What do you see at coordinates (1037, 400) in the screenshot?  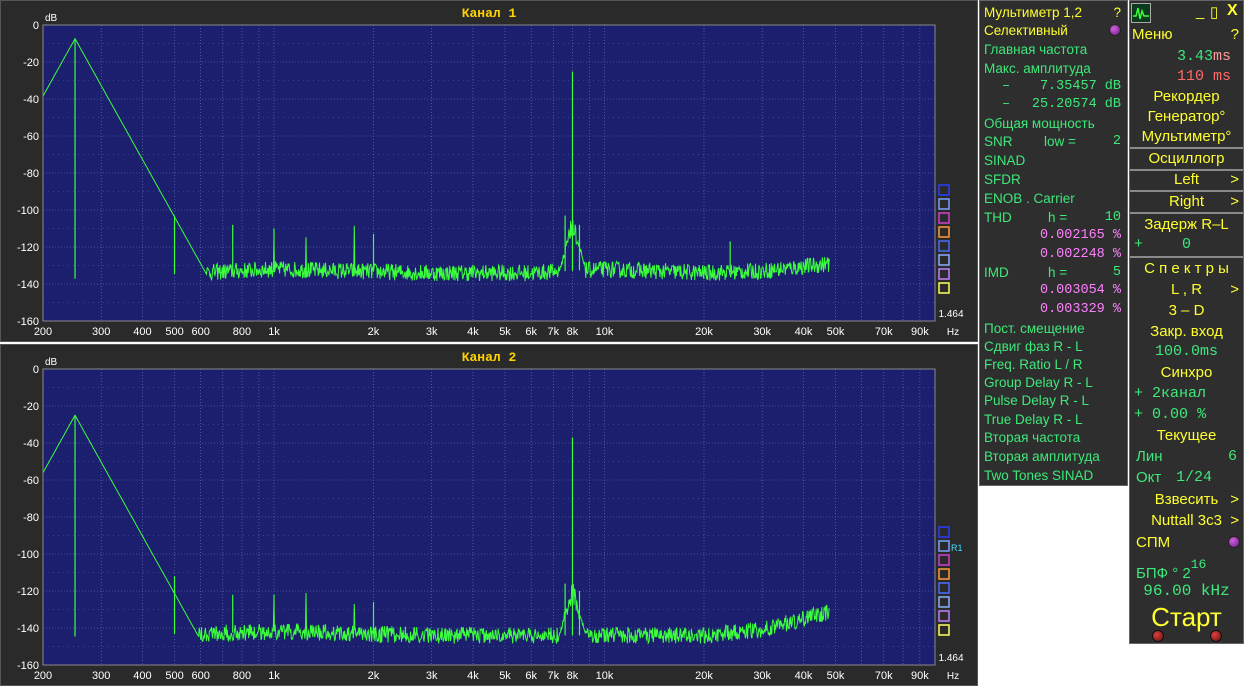 I see `pulse-delay-item: Pulse Delay R - L` at bounding box center [1037, 400].